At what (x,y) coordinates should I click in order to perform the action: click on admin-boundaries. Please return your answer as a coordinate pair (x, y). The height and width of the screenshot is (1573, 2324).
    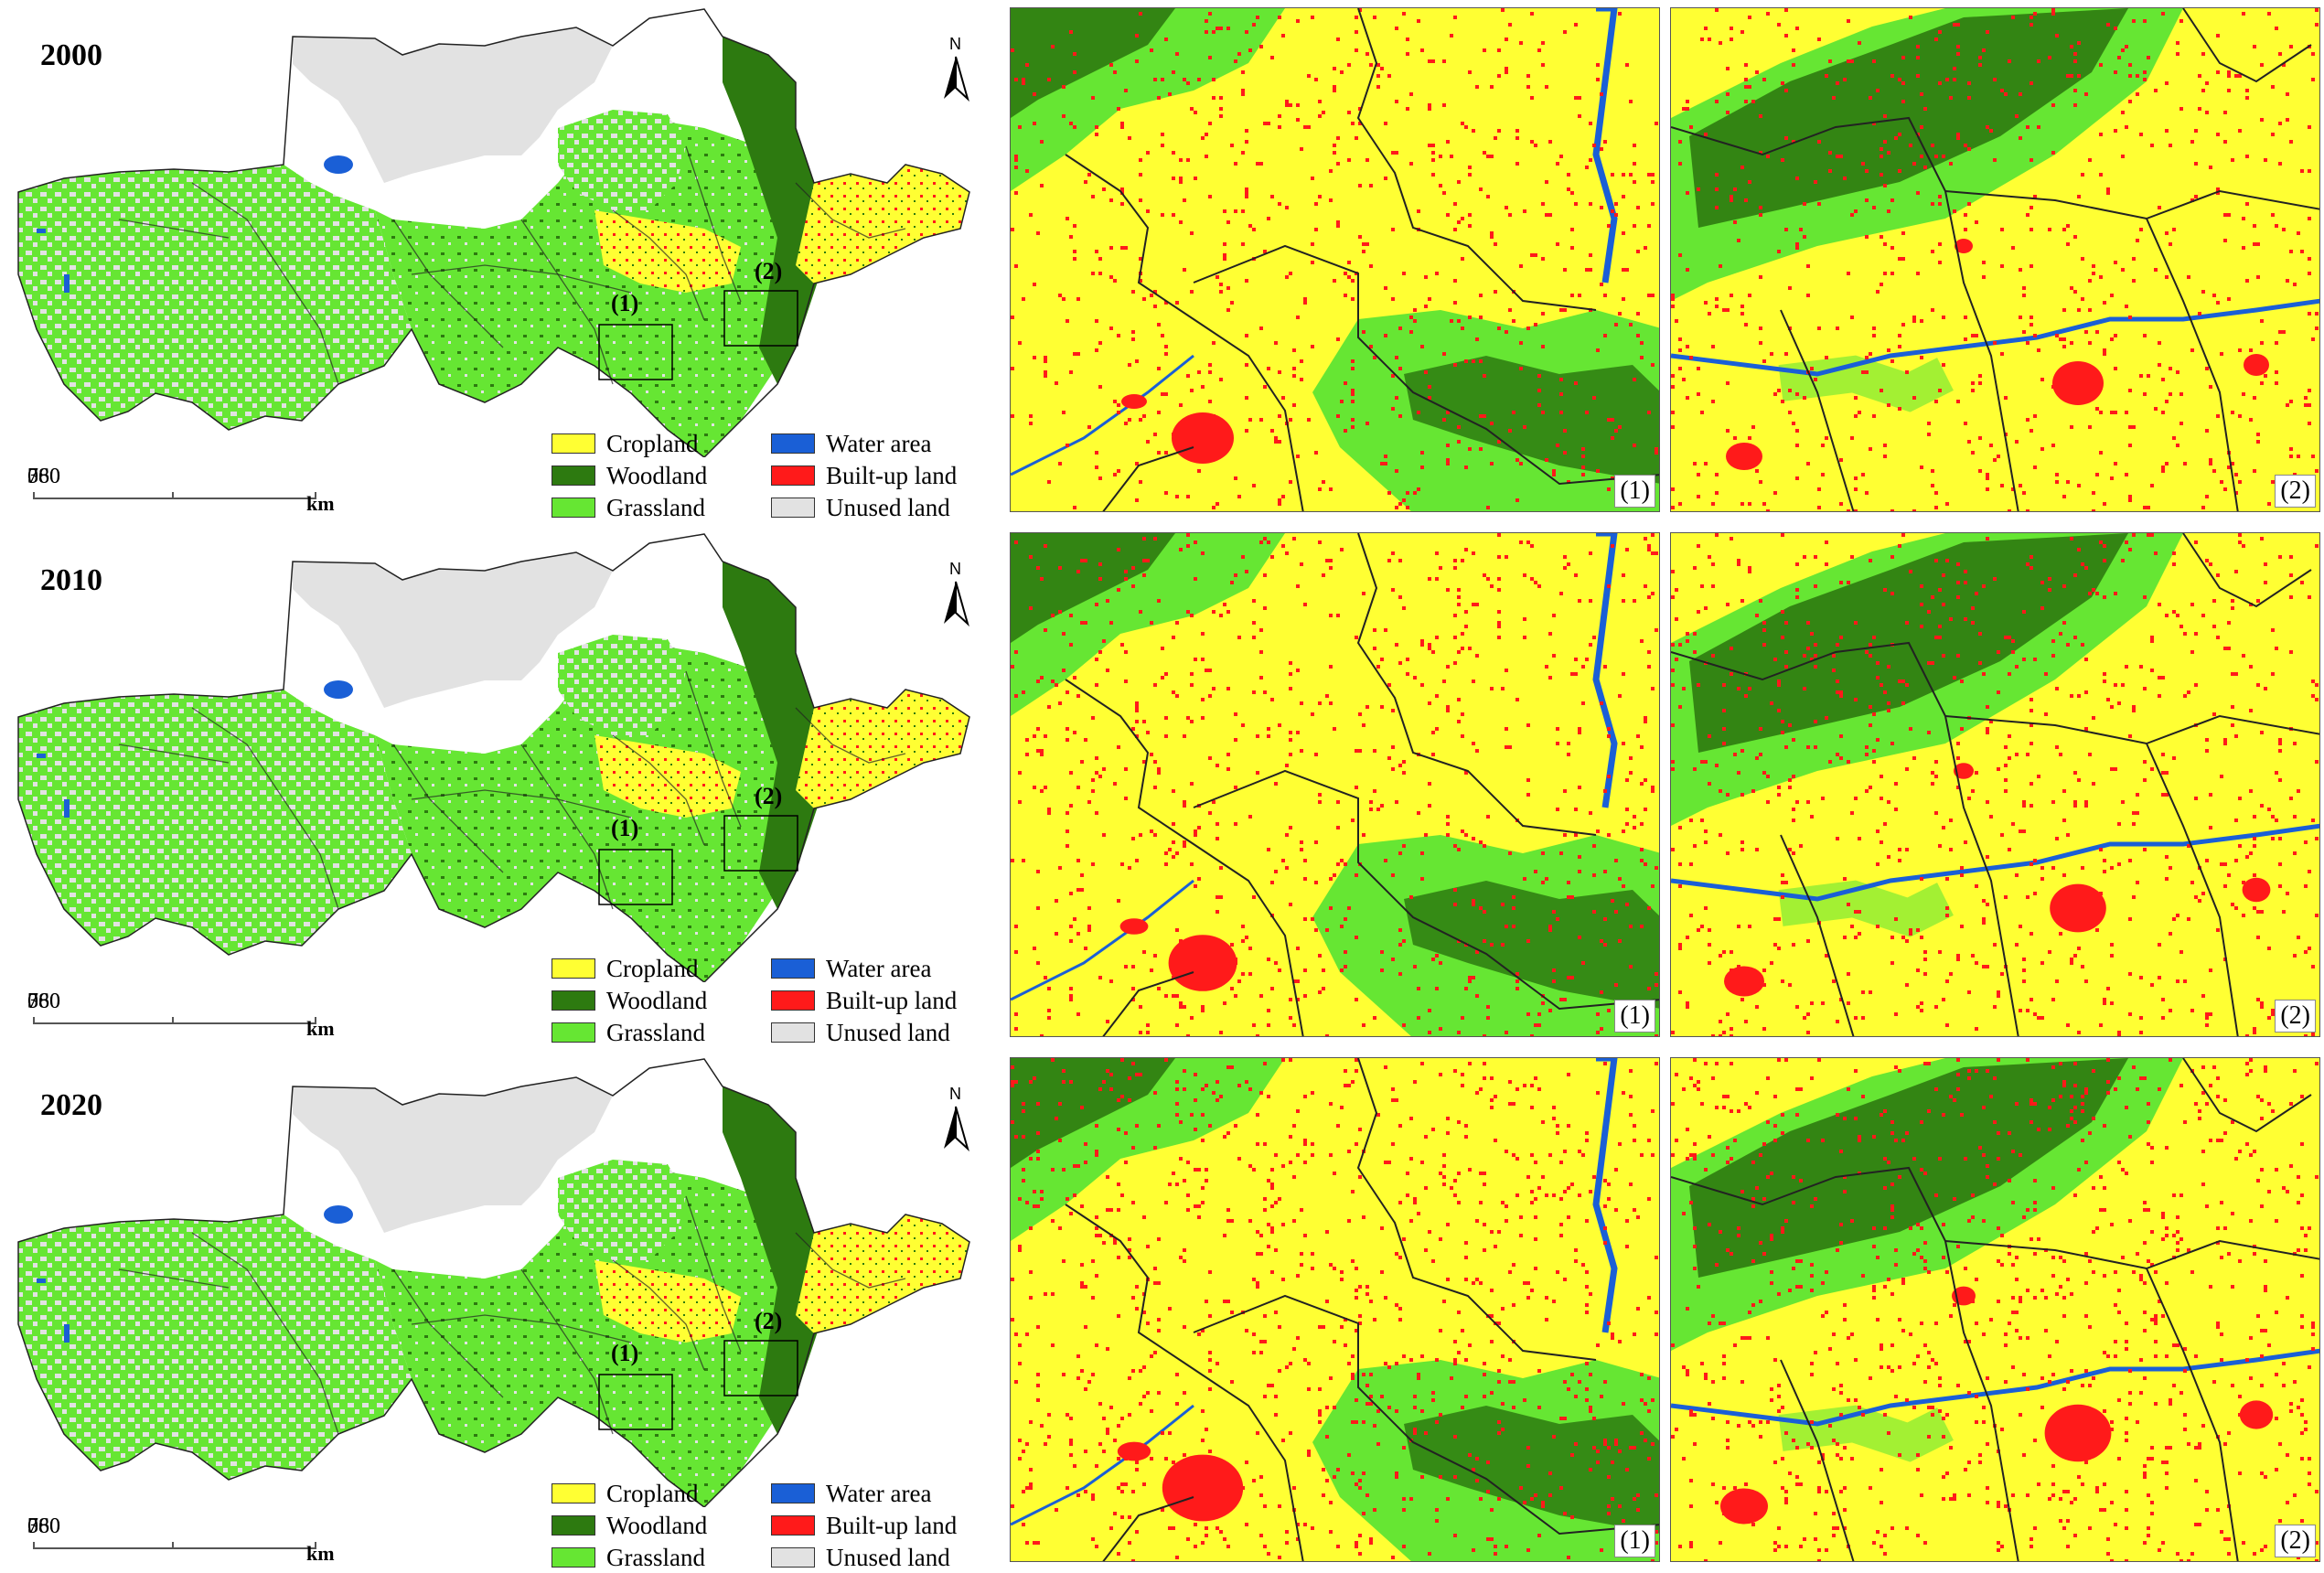
    Looking at the image, I should click on (512, 790).